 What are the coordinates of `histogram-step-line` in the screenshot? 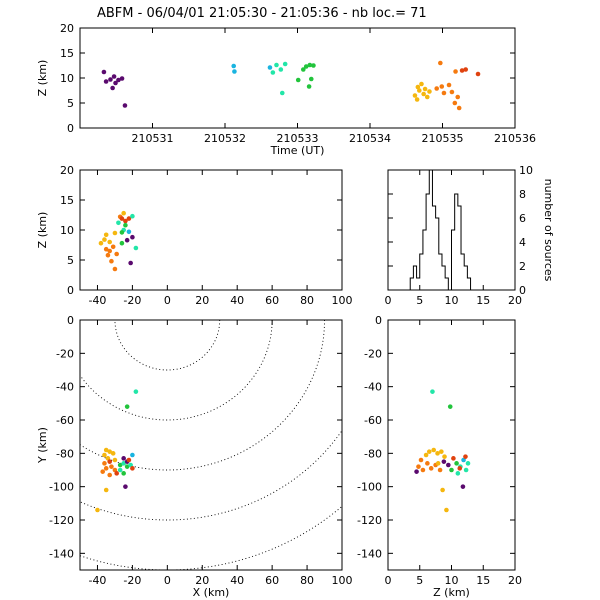 It's located at (441, 230).